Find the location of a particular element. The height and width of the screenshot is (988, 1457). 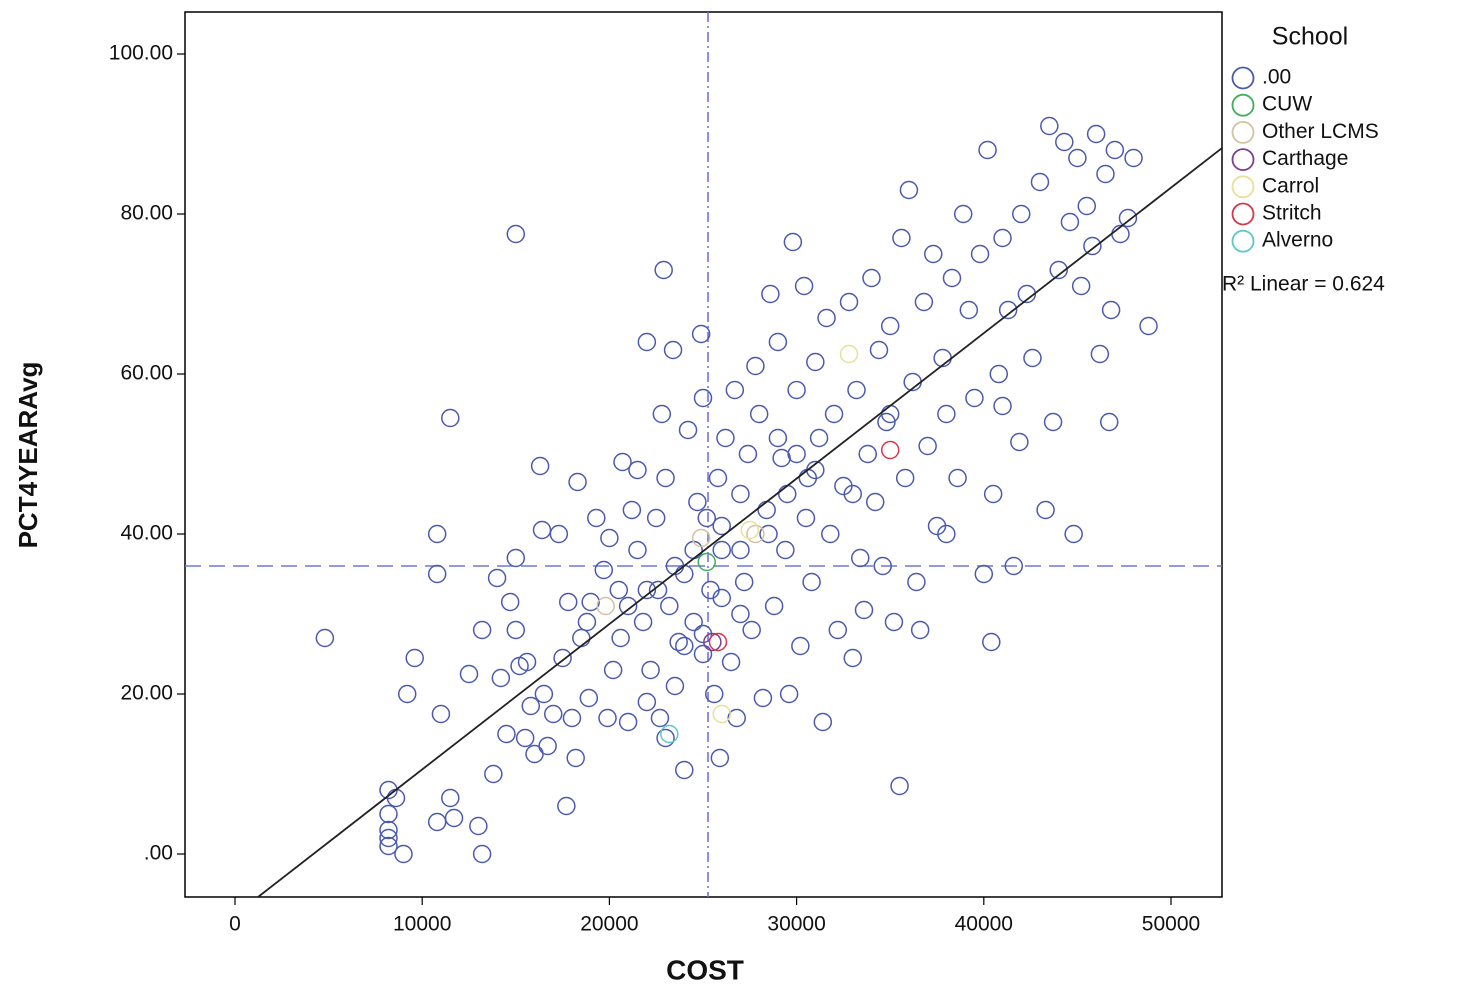

legend-label: Alverno is located at coordinates (1297, 240).